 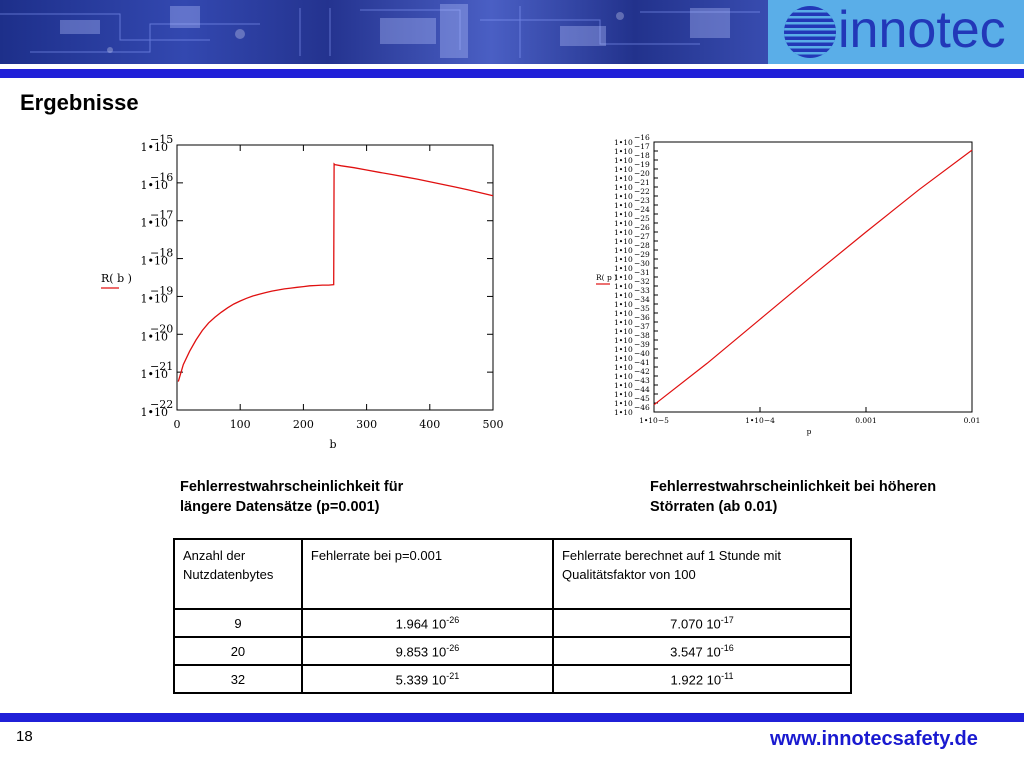 I want to click on y-tick-exponent: −18, so click(x=642, y=155).